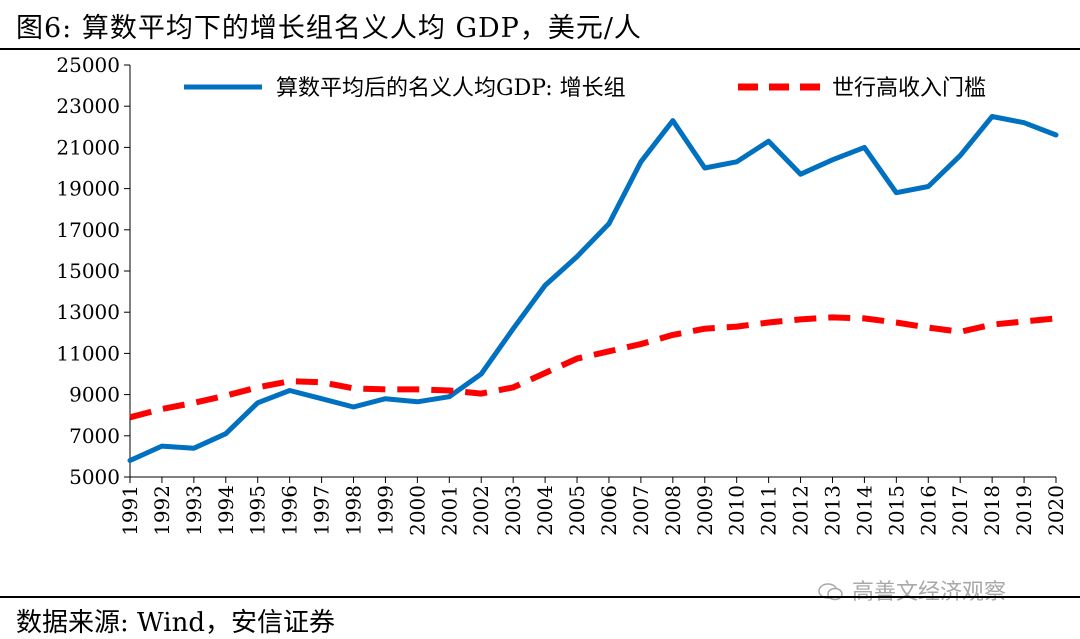 The image size is (1080, 639). I want to click on x-tick-label: 1995, so click(258, 510).